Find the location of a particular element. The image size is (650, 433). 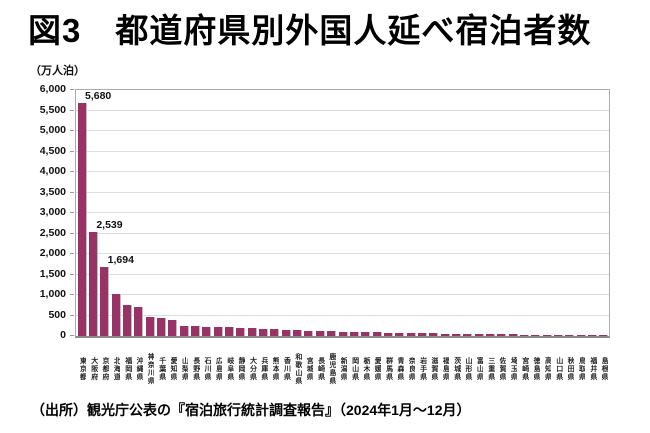

bar-秋田県 is located at coordinates (569, 335).